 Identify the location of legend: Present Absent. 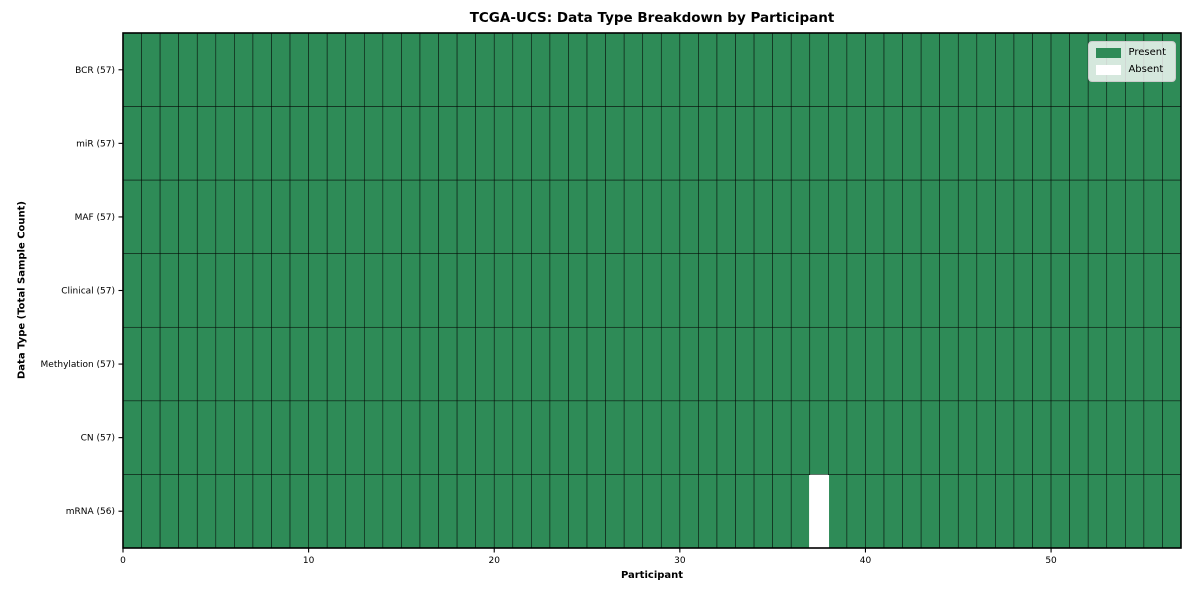
(1132, 61).